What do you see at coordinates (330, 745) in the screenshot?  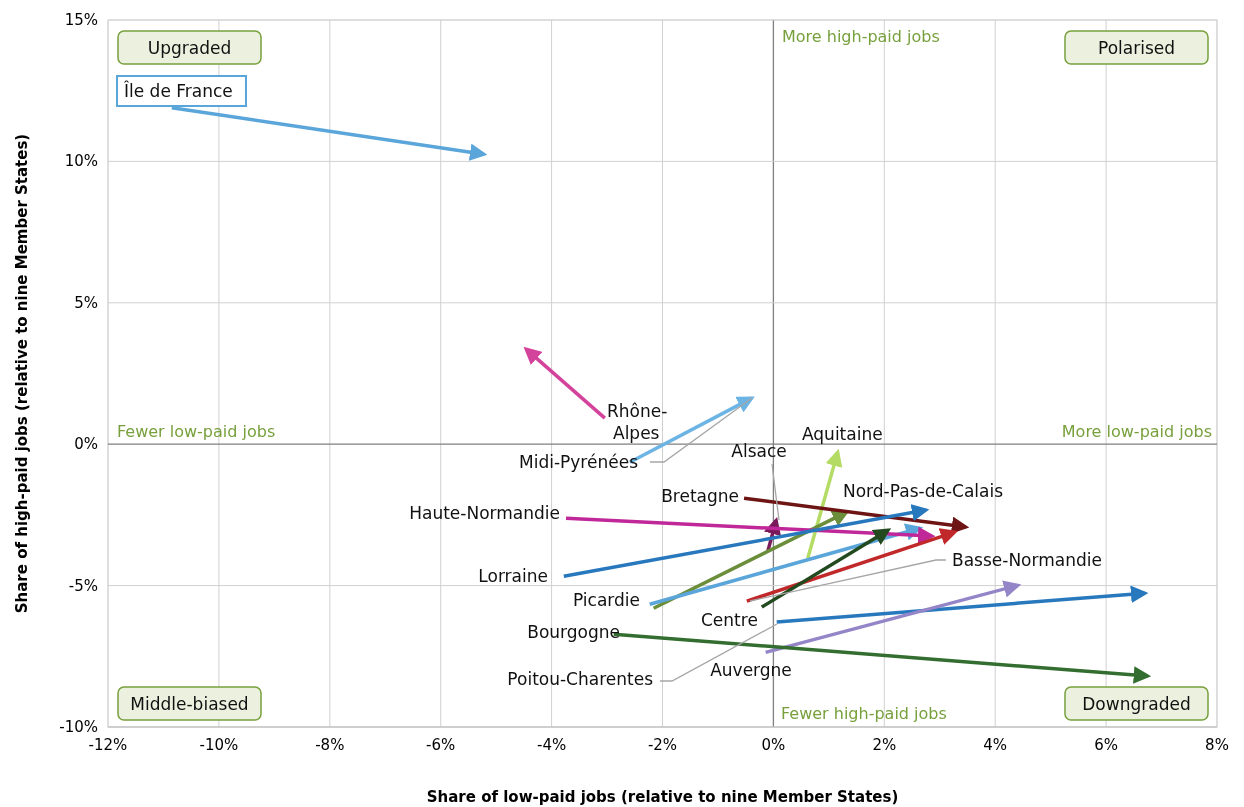 I see `x-tick-label: -8%` at bounding box center [330, 745].